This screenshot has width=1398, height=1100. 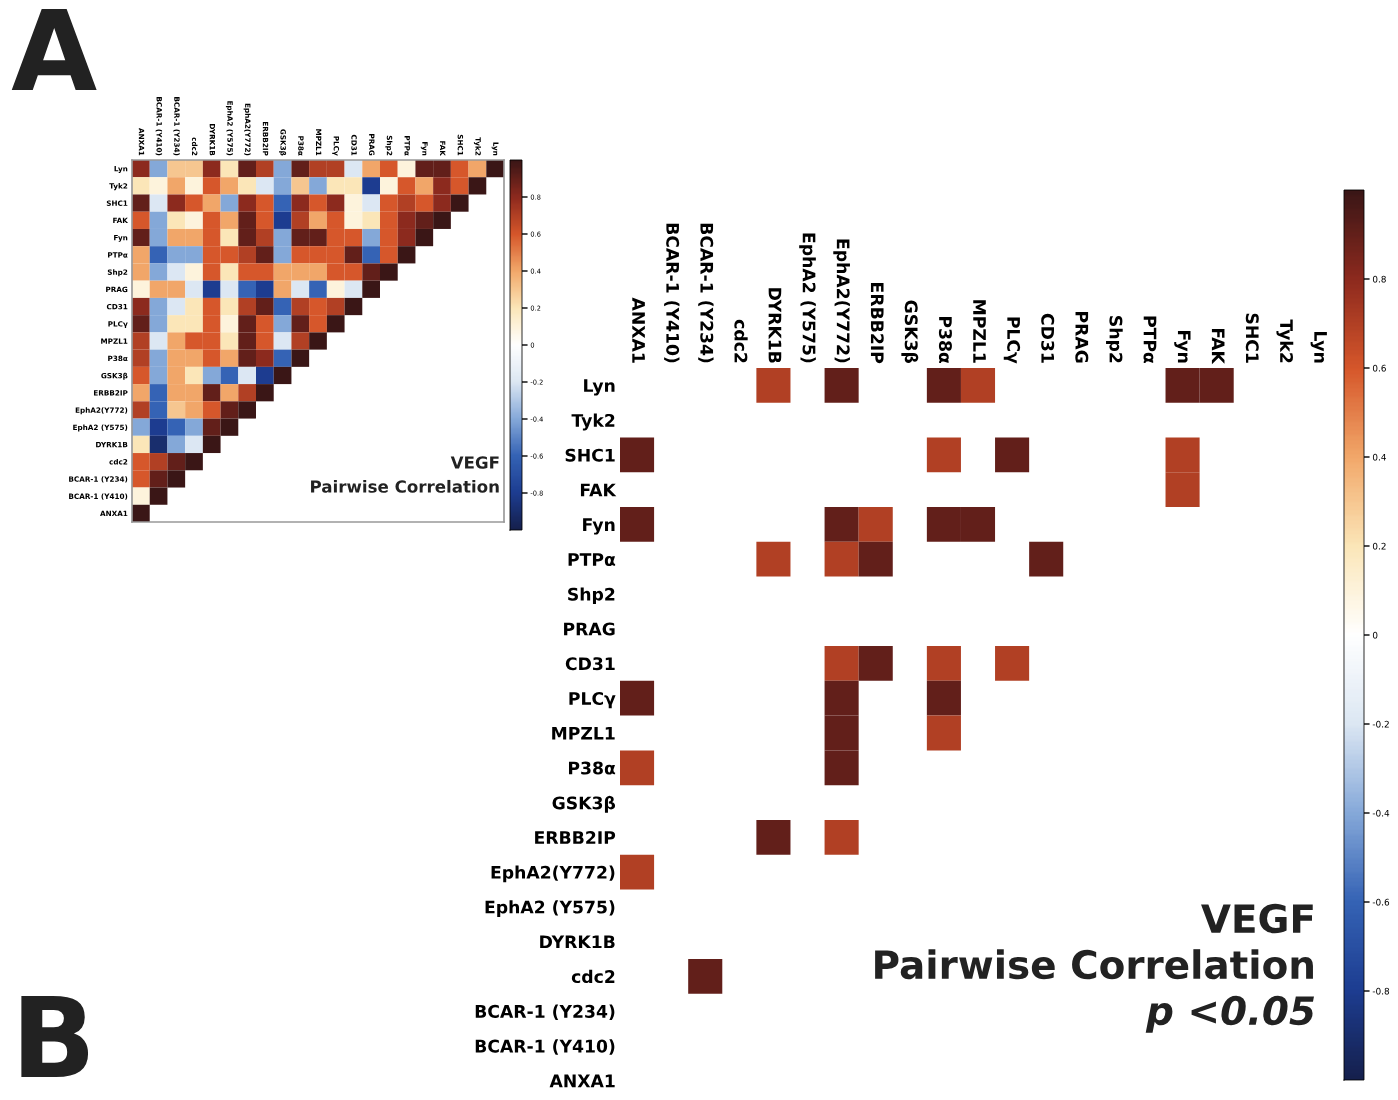 What do you see at coordinates (590, 664) in the screenshot?
I see `y-tick-label: CD31` at bounding box center [590, 664].